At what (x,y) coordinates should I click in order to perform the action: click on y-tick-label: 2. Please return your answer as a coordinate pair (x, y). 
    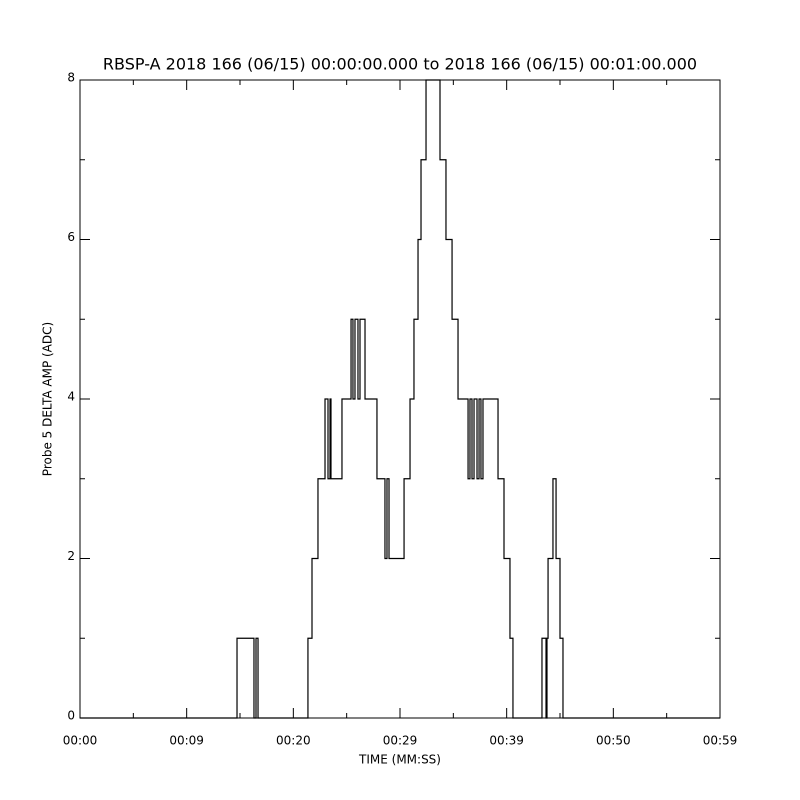
    Looking at the image, I should click on (71, 556).